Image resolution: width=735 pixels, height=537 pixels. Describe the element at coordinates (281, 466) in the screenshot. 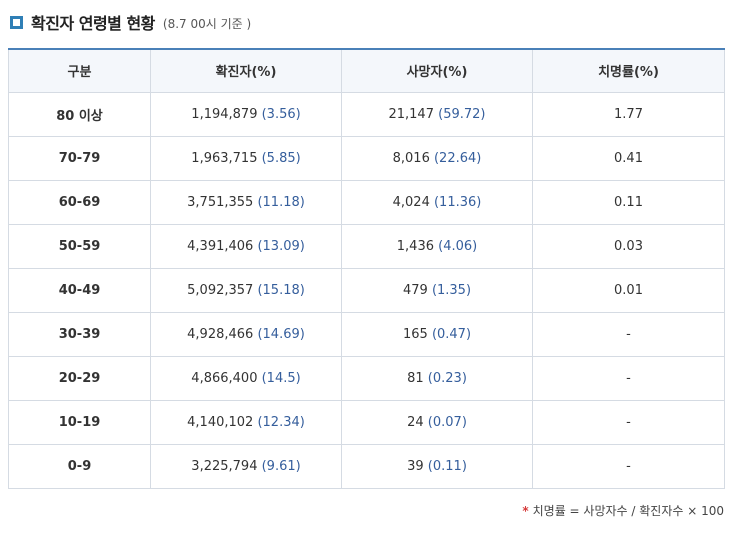

I see `cases-percent: (9.61)` at that location.